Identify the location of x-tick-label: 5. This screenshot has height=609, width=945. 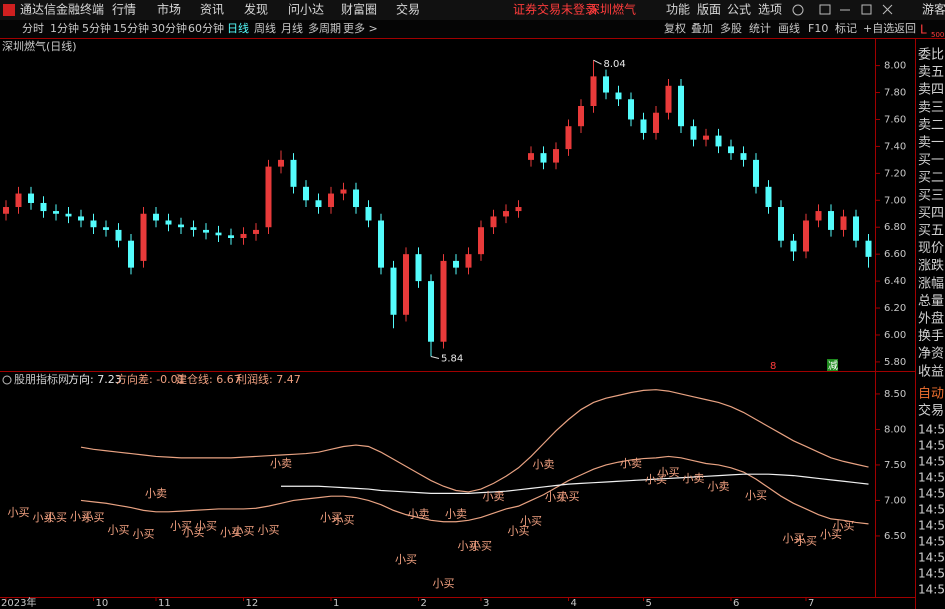
(649, 603).